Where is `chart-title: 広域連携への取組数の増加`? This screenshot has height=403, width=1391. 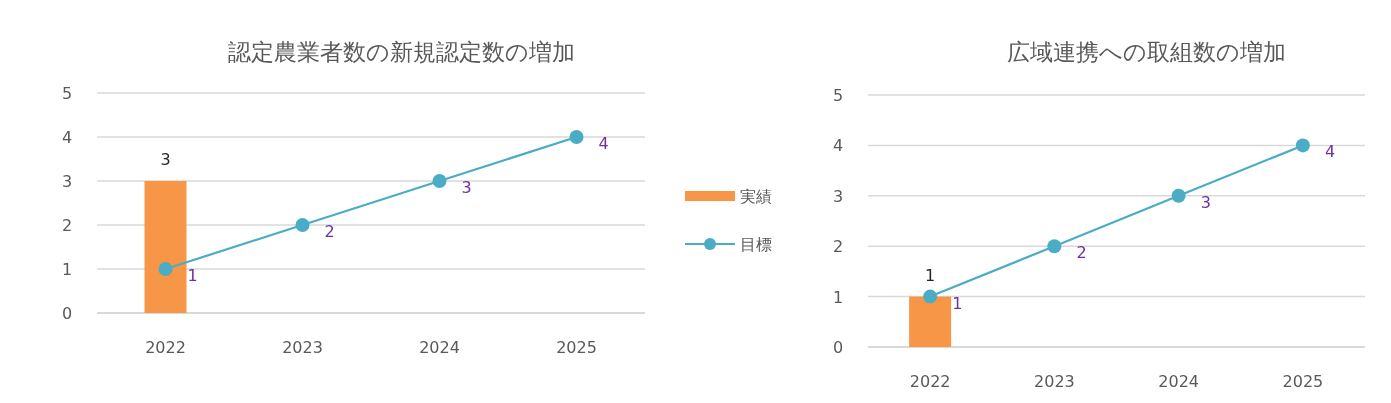 chart-title: 広域連携への取組数の増加 is located at coordinates (1146, 52).